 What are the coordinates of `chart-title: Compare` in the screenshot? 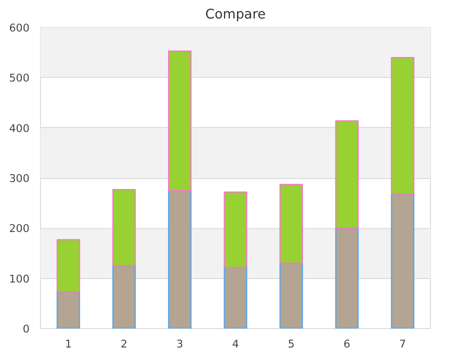 It's located at (235, 15).